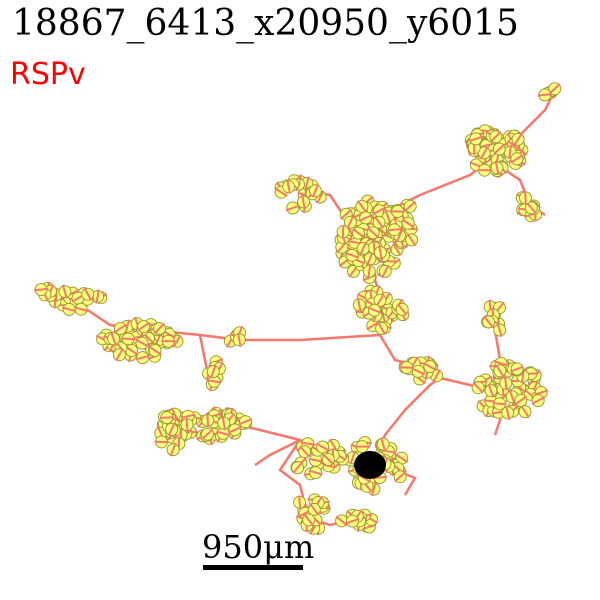 This screenshot has height=600, width=600. What do you see at coordinates (265, 23) in the screenshot?
I see `neuron-id-title: 18867_6413_x20950_y6015` at bounding box center [265, 23].